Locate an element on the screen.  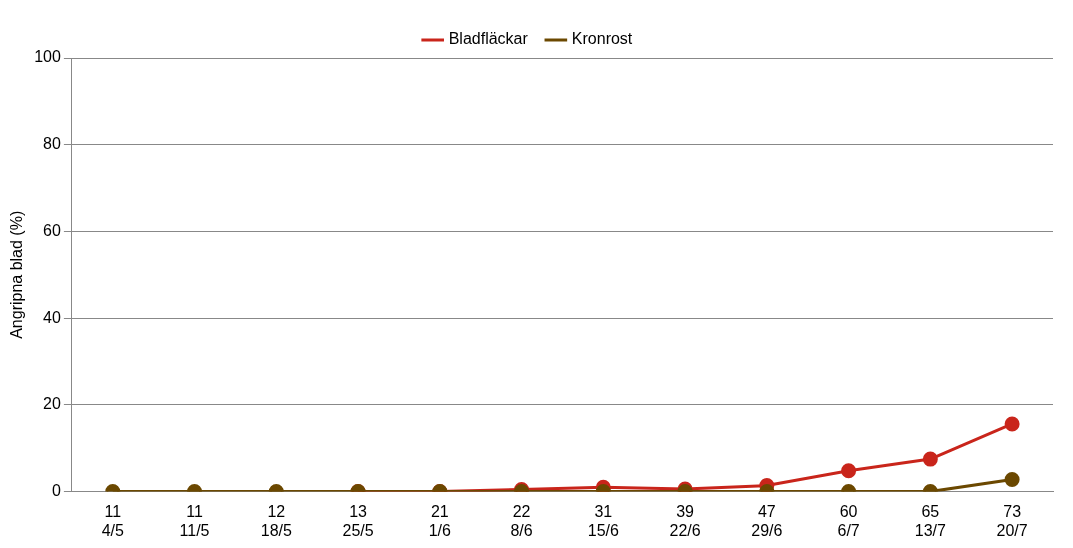
x-tick-label: 65 13/7 is located at coordinates (930, 520).